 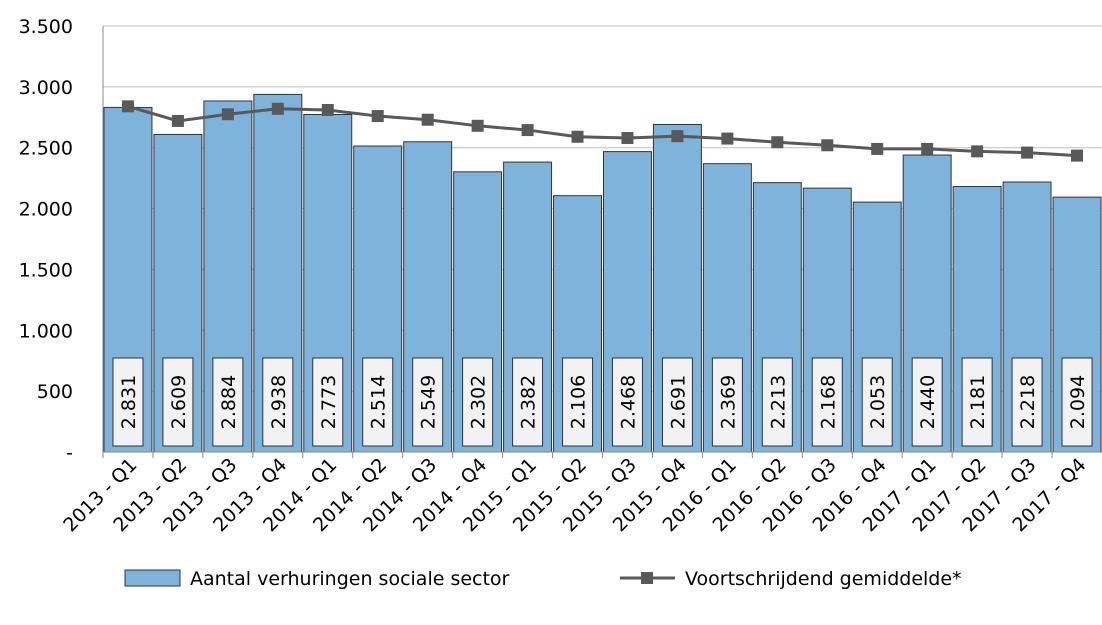 I want to click on y-tick-label: -, so click(x=69, y=453).